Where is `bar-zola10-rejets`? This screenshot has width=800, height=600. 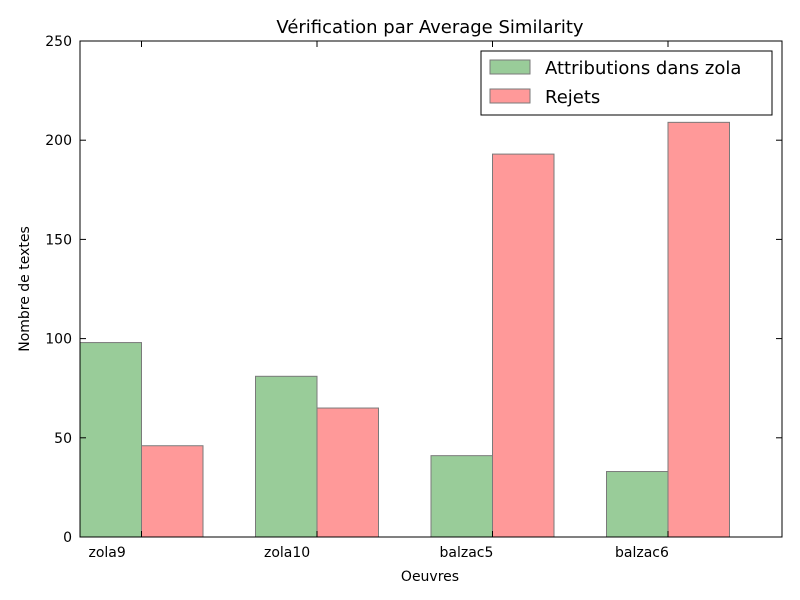
bar-zola10-rejets is located at coordinates (347, 472).